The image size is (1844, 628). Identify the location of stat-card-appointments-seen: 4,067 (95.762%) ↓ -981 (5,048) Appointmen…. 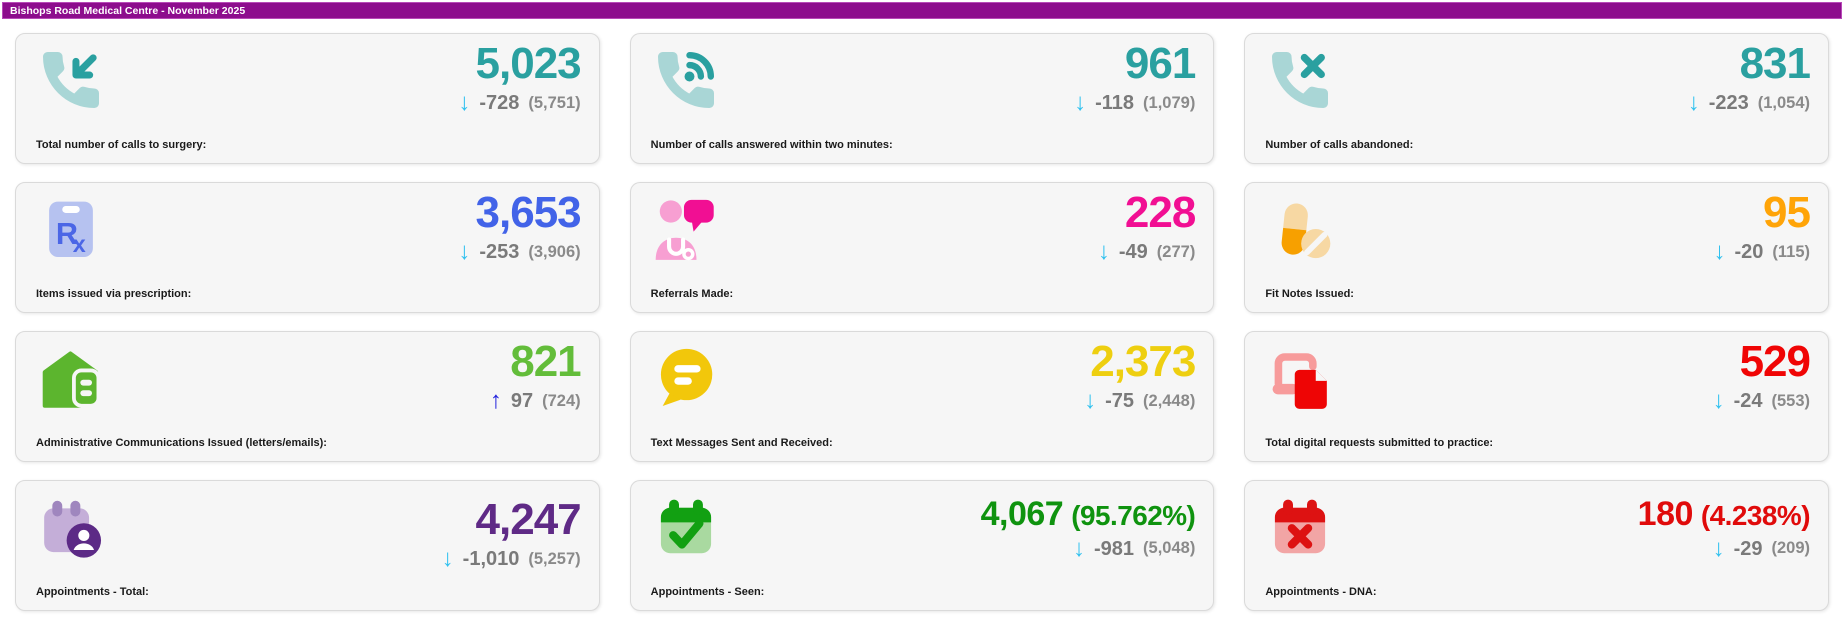
(922, 545).